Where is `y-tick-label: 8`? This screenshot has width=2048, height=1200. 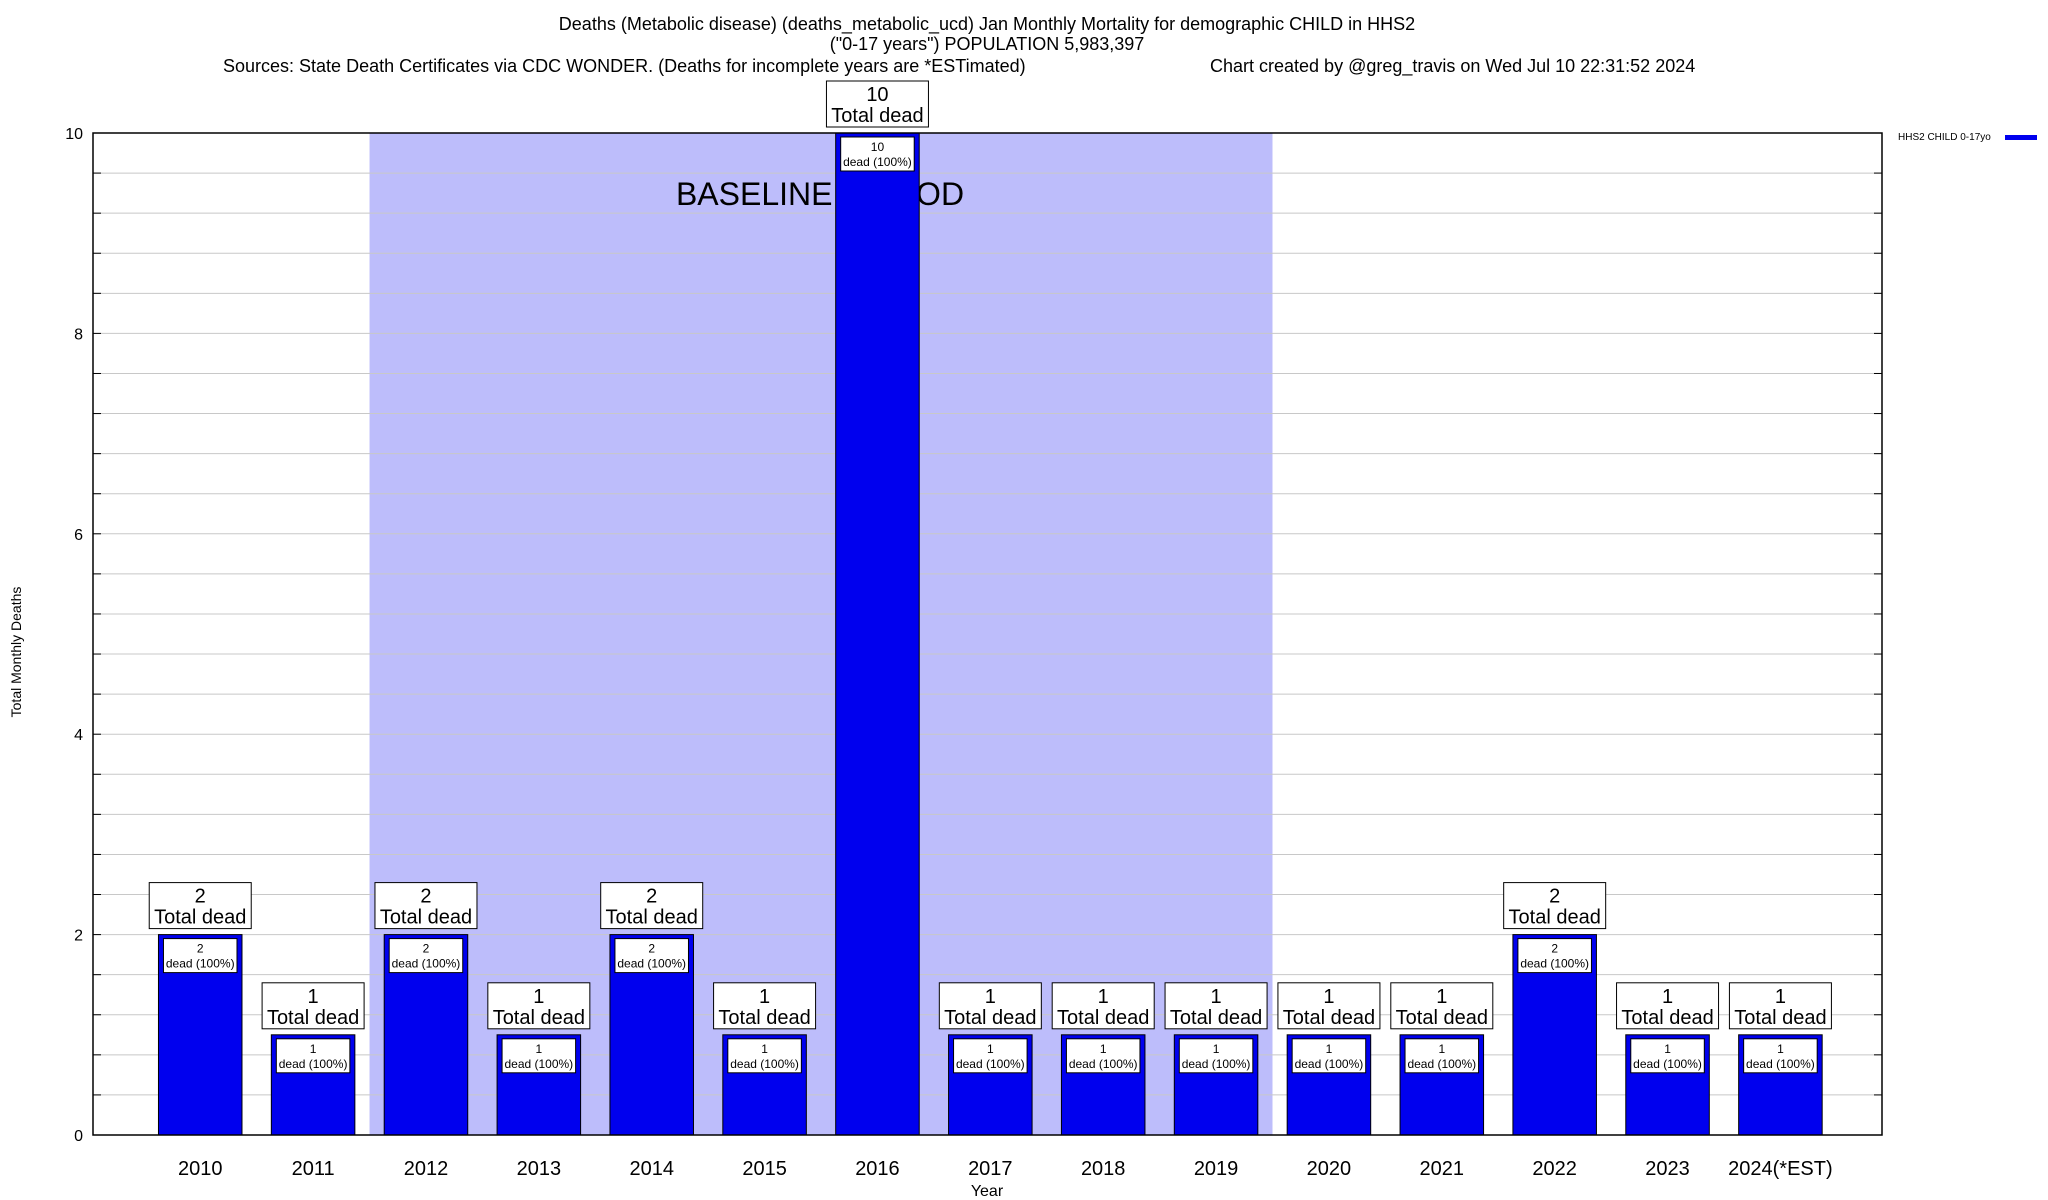 y-tick-label: 8 is located at coordinates (78, 334).